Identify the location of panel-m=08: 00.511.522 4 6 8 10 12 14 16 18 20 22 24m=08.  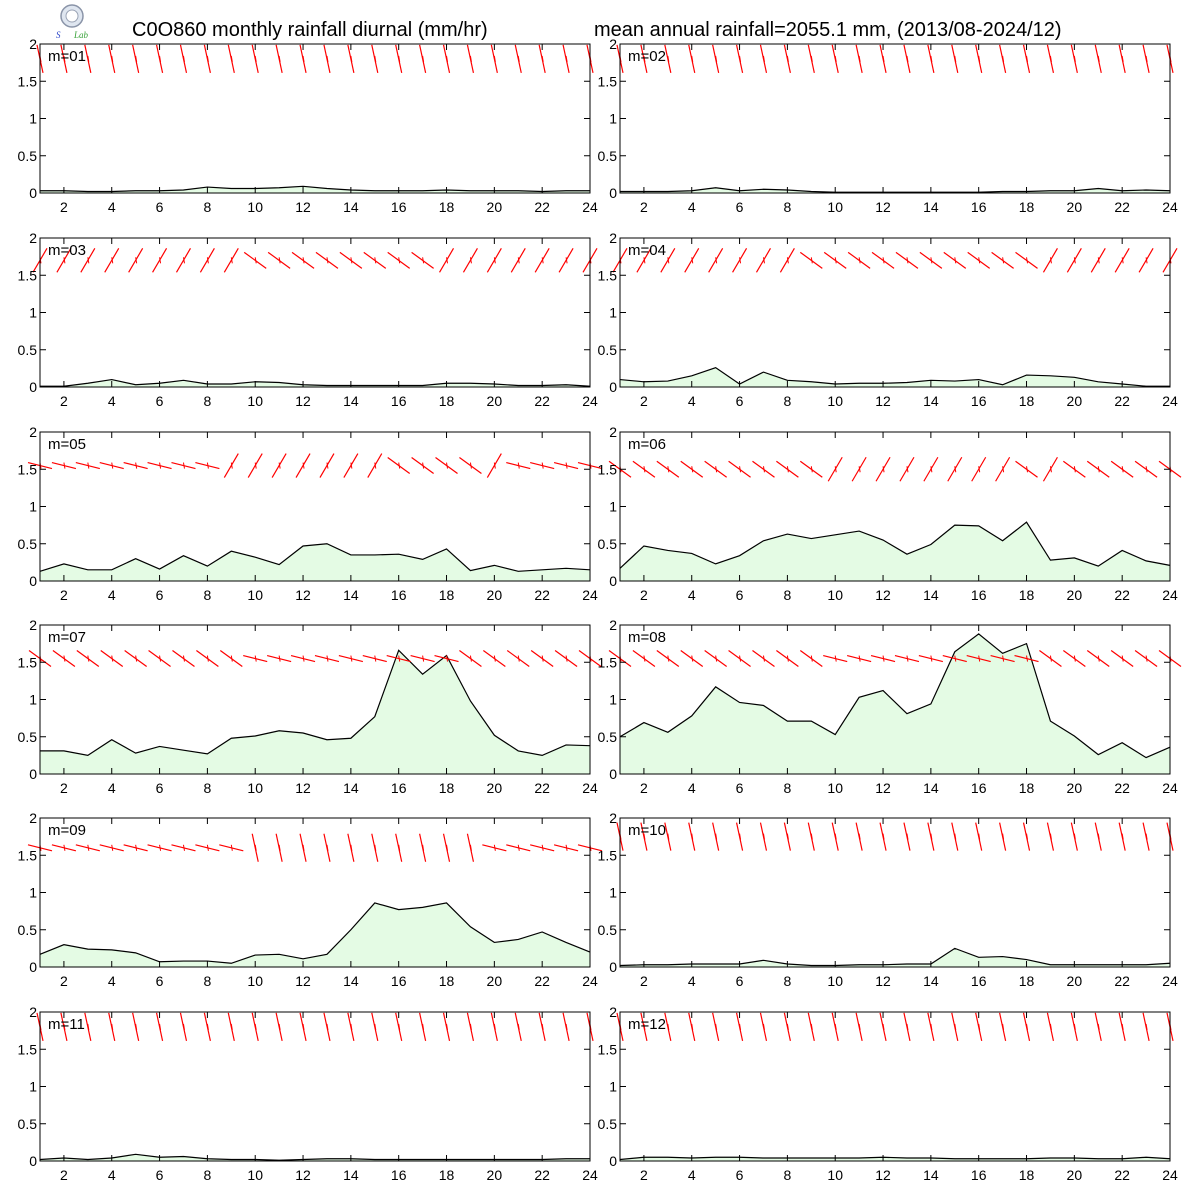
(890, 706).